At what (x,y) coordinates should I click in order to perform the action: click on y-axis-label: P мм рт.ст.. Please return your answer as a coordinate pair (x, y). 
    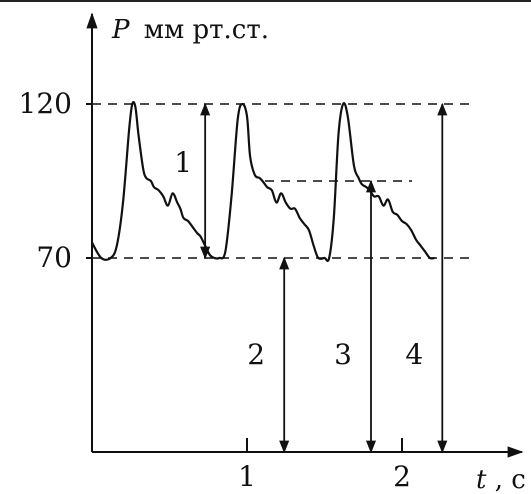
    Looking at the image, I should click on (190, 30).